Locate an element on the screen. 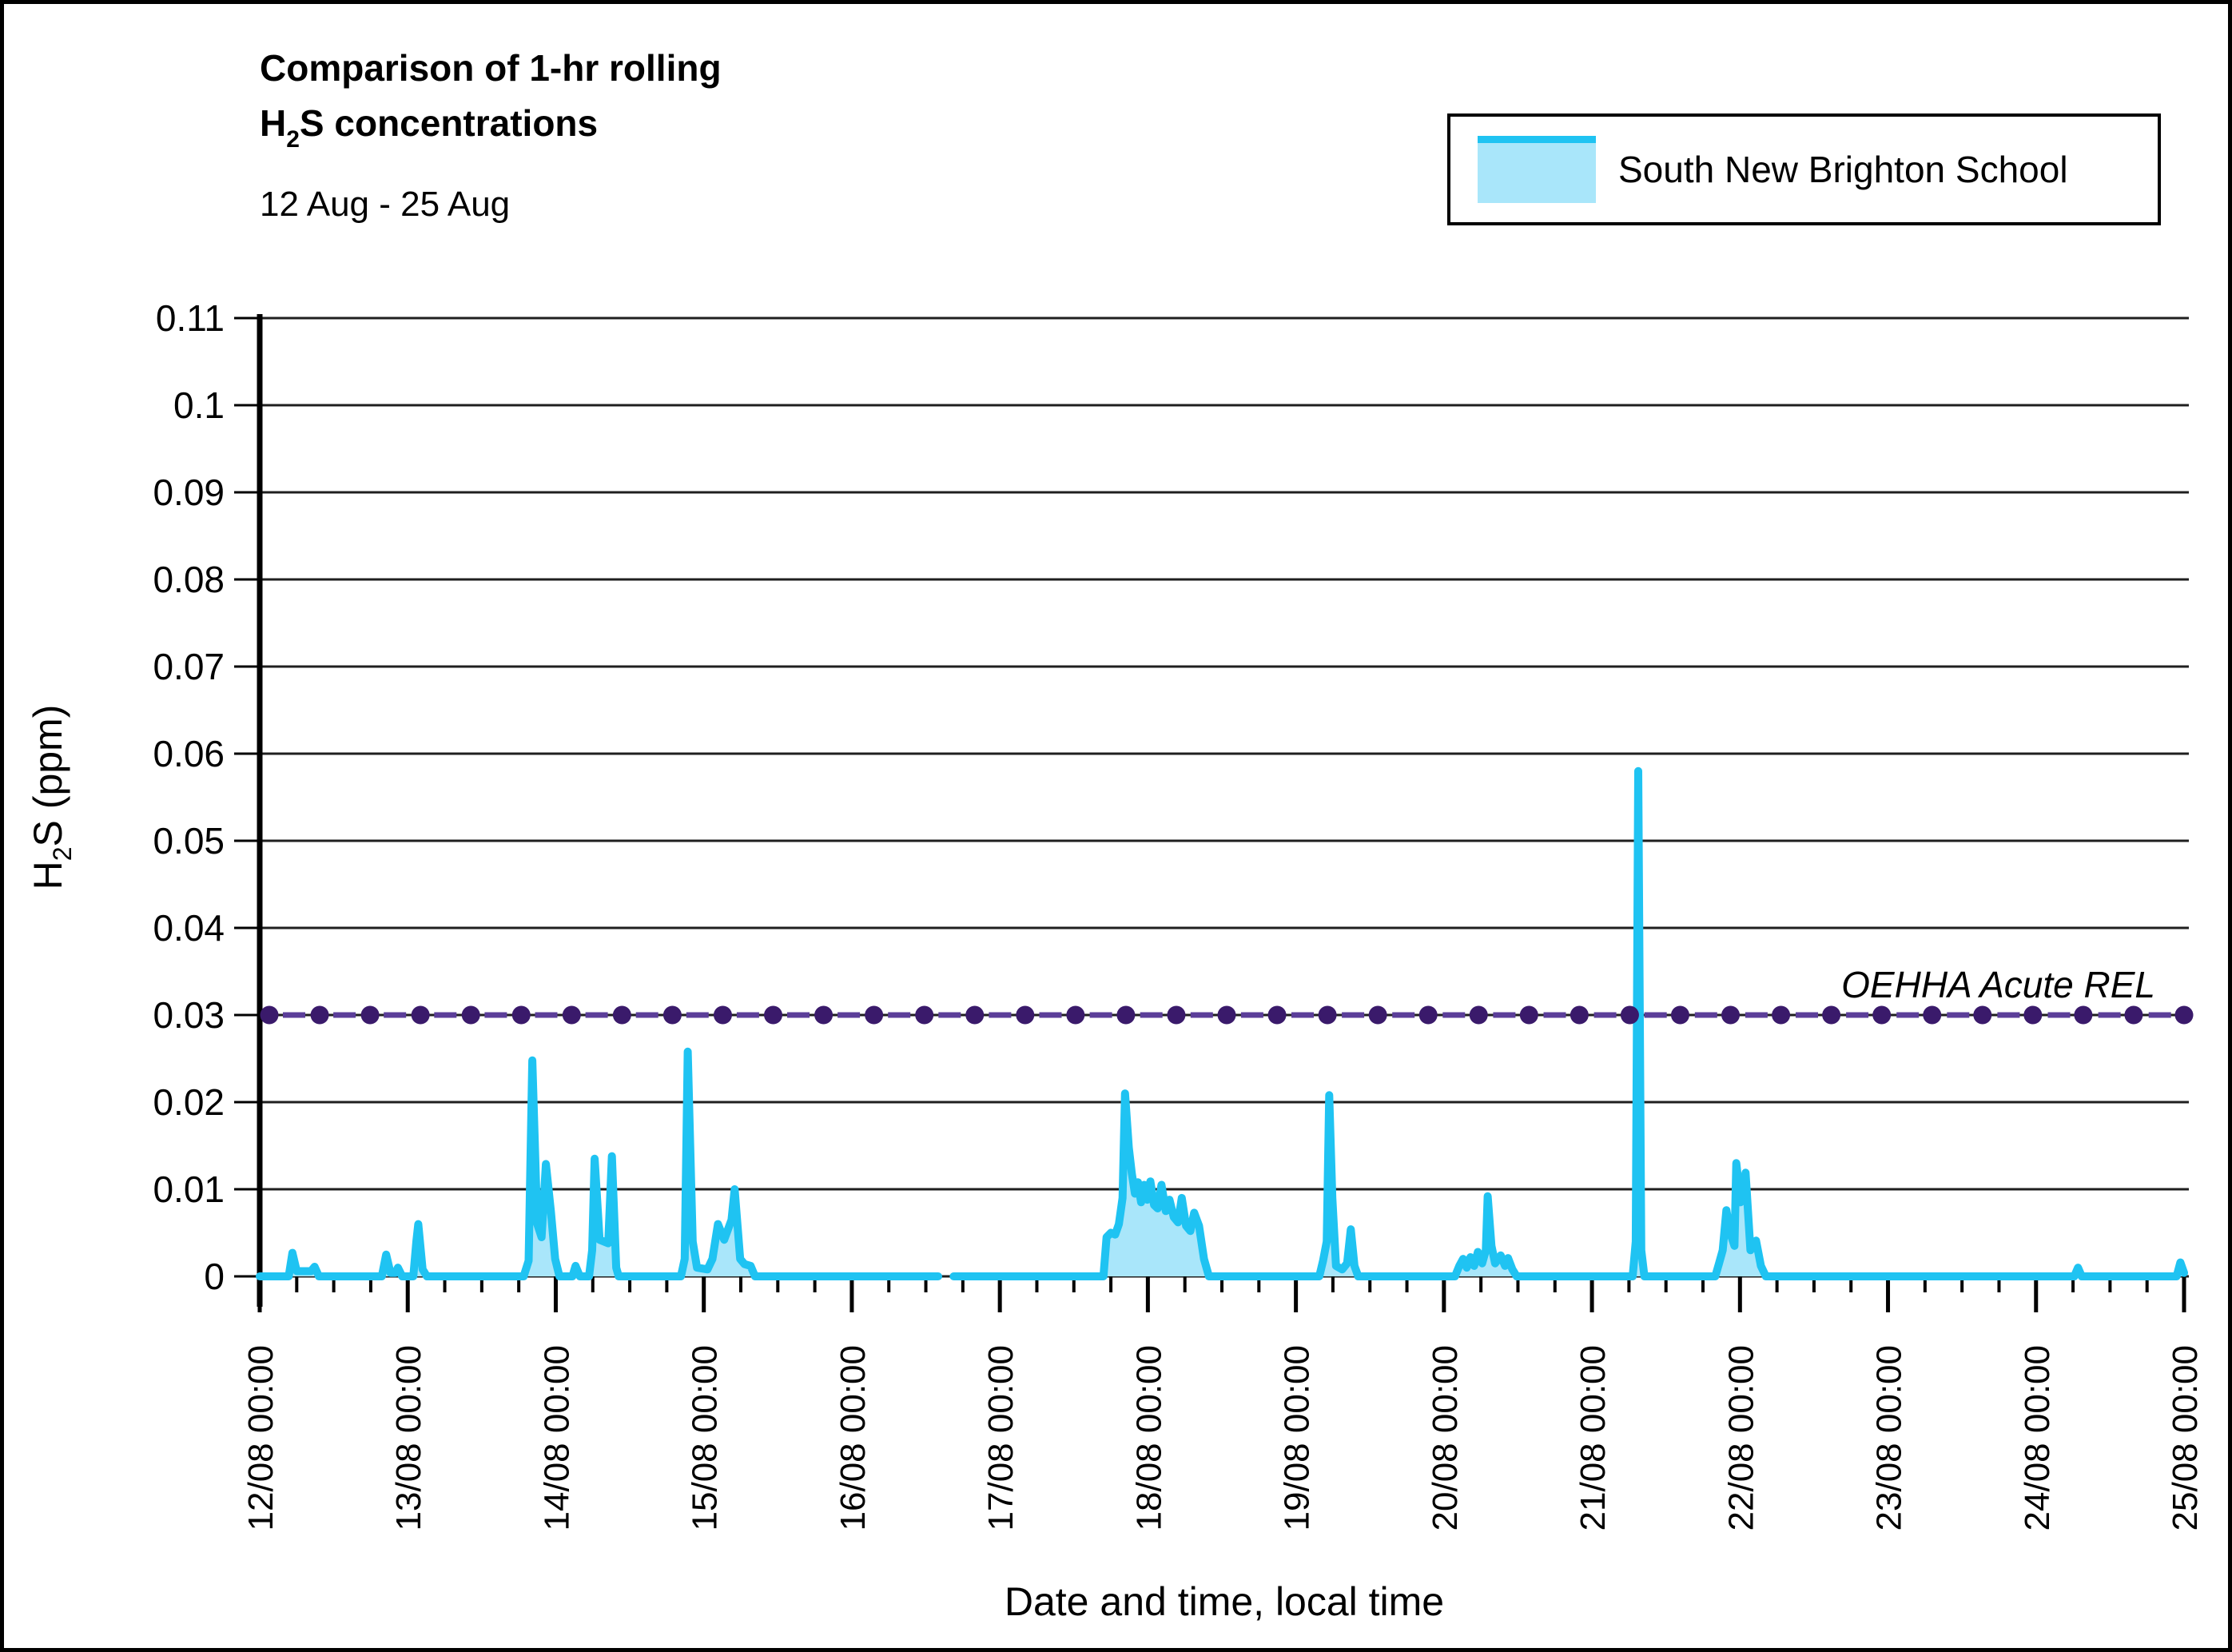 This screenshot has height=1652, width=2232. x-tick-label: 19/08 00:00 is located at coordinates (1298, 1438).